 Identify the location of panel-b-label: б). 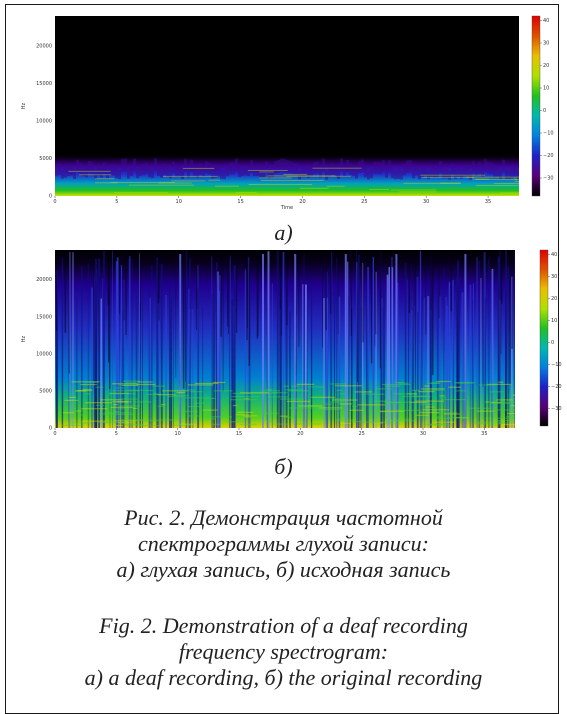
(283, 466).